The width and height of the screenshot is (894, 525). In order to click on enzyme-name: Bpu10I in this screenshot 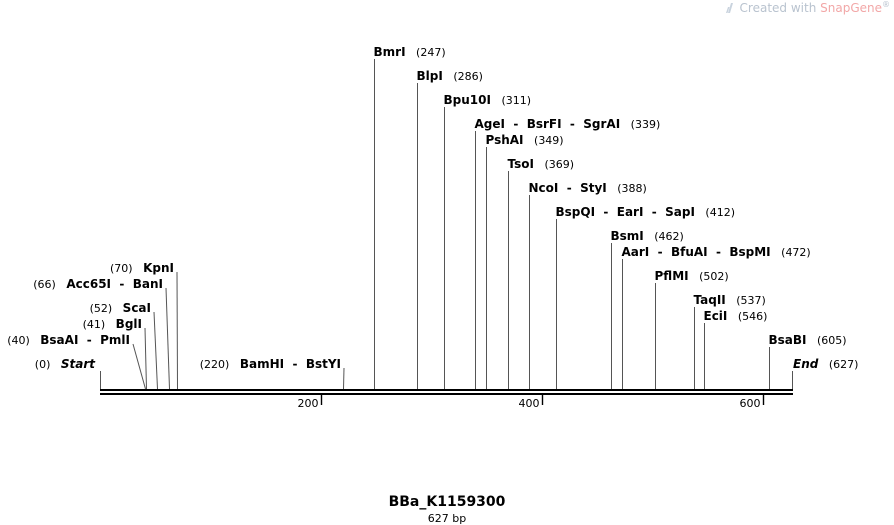, I will do `click(467, 100)`.